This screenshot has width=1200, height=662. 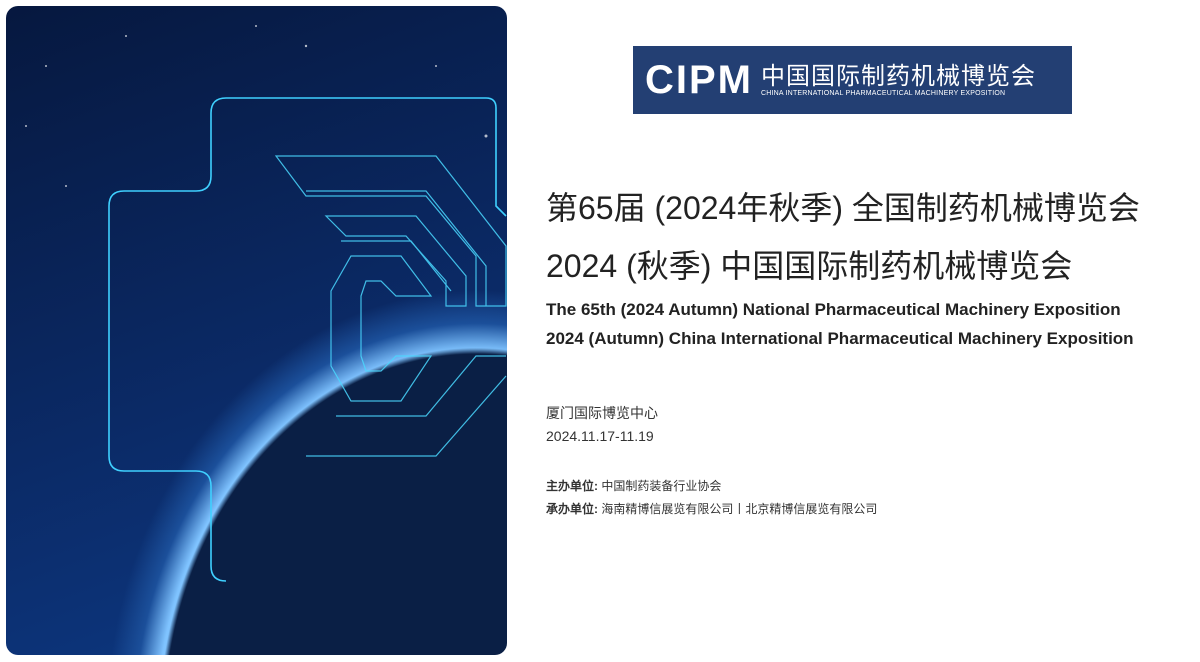 I want to click on dates: 2024.11.17-11.19, so click(x=600, y=436).